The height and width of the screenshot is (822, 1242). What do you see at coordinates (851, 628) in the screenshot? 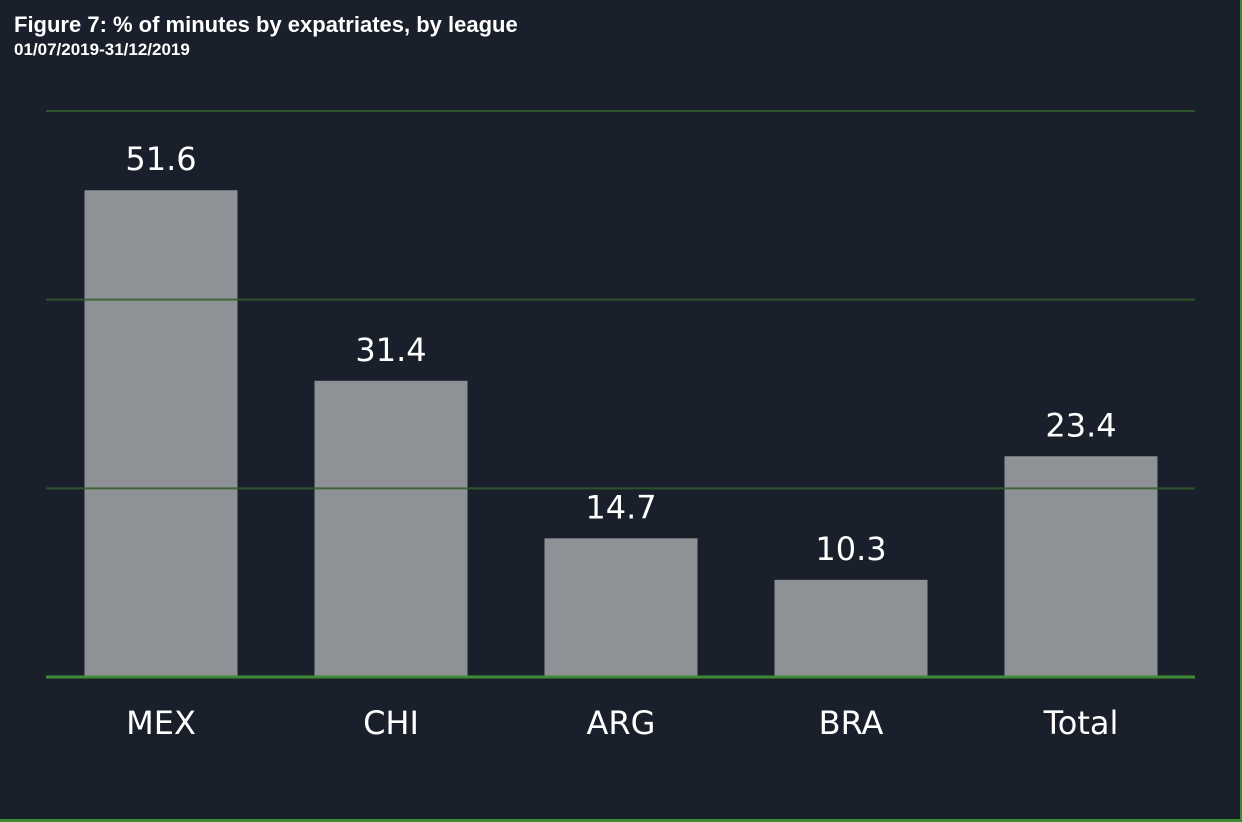
I see `bar-bra` at bounding box center [851, 628].